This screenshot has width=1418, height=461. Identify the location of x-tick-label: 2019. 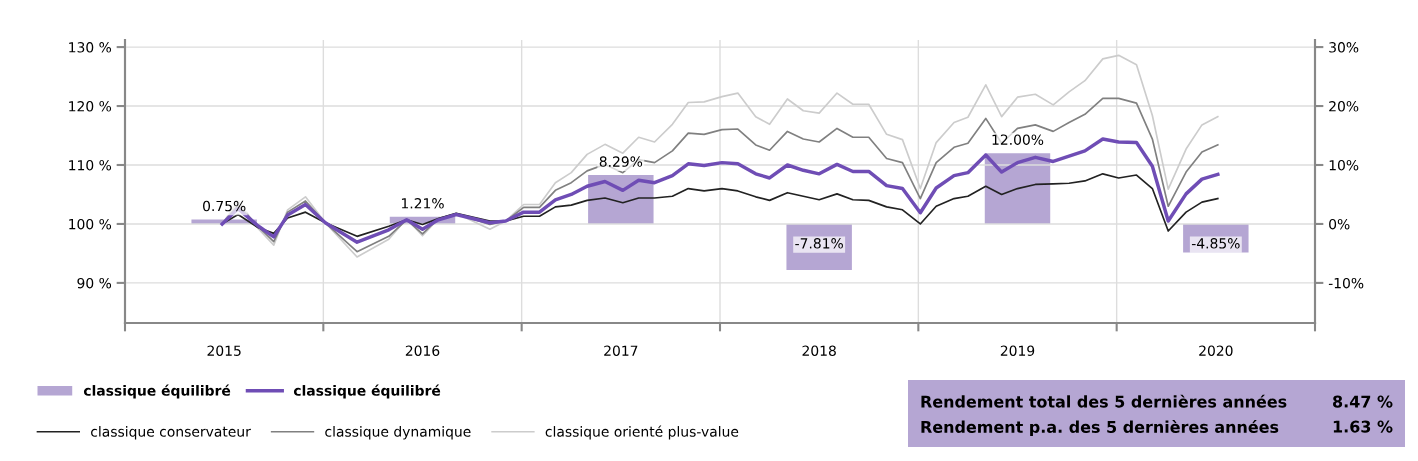
(1017, 350).